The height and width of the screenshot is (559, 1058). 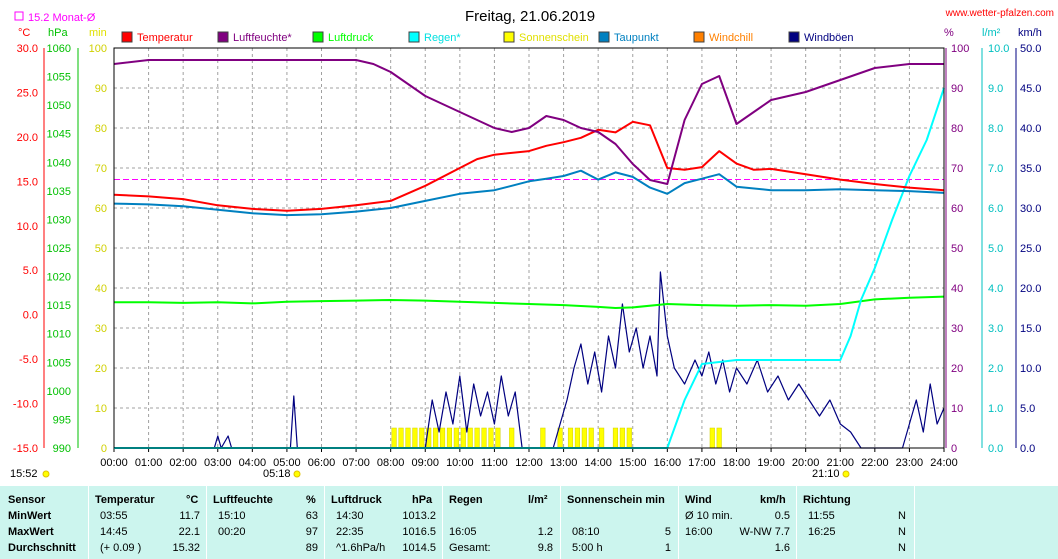 What do you see at coordinates (960, 49) in the screenshot?
I see `axis-tick-humidity_pct: 100` at bounding box center [960, 49].